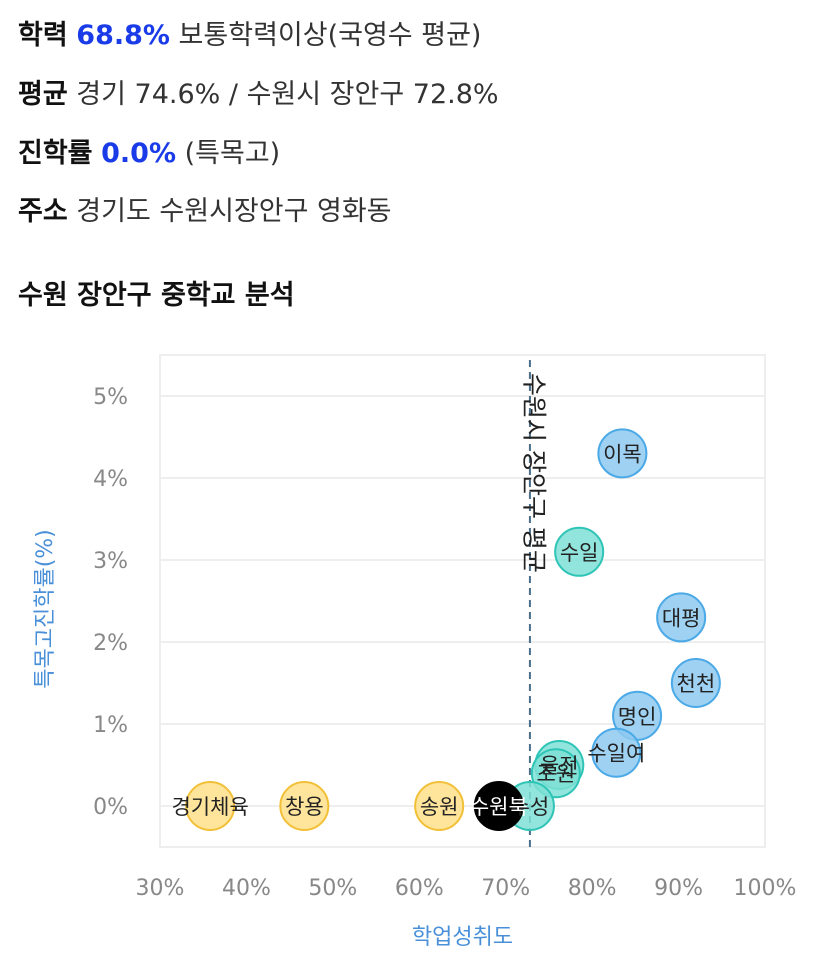 Image resolution: width=827 pixels, height=954 pixels. I want to click on y-axis-label: 특목고진학률(%), so click(45, 609).